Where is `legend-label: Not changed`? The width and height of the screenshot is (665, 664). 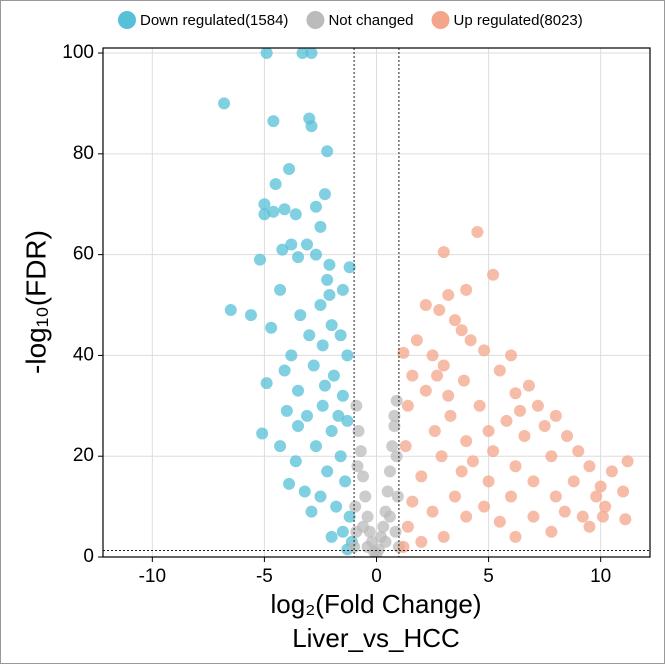
legend-label: Not changed is located at coordinates (370, 20).